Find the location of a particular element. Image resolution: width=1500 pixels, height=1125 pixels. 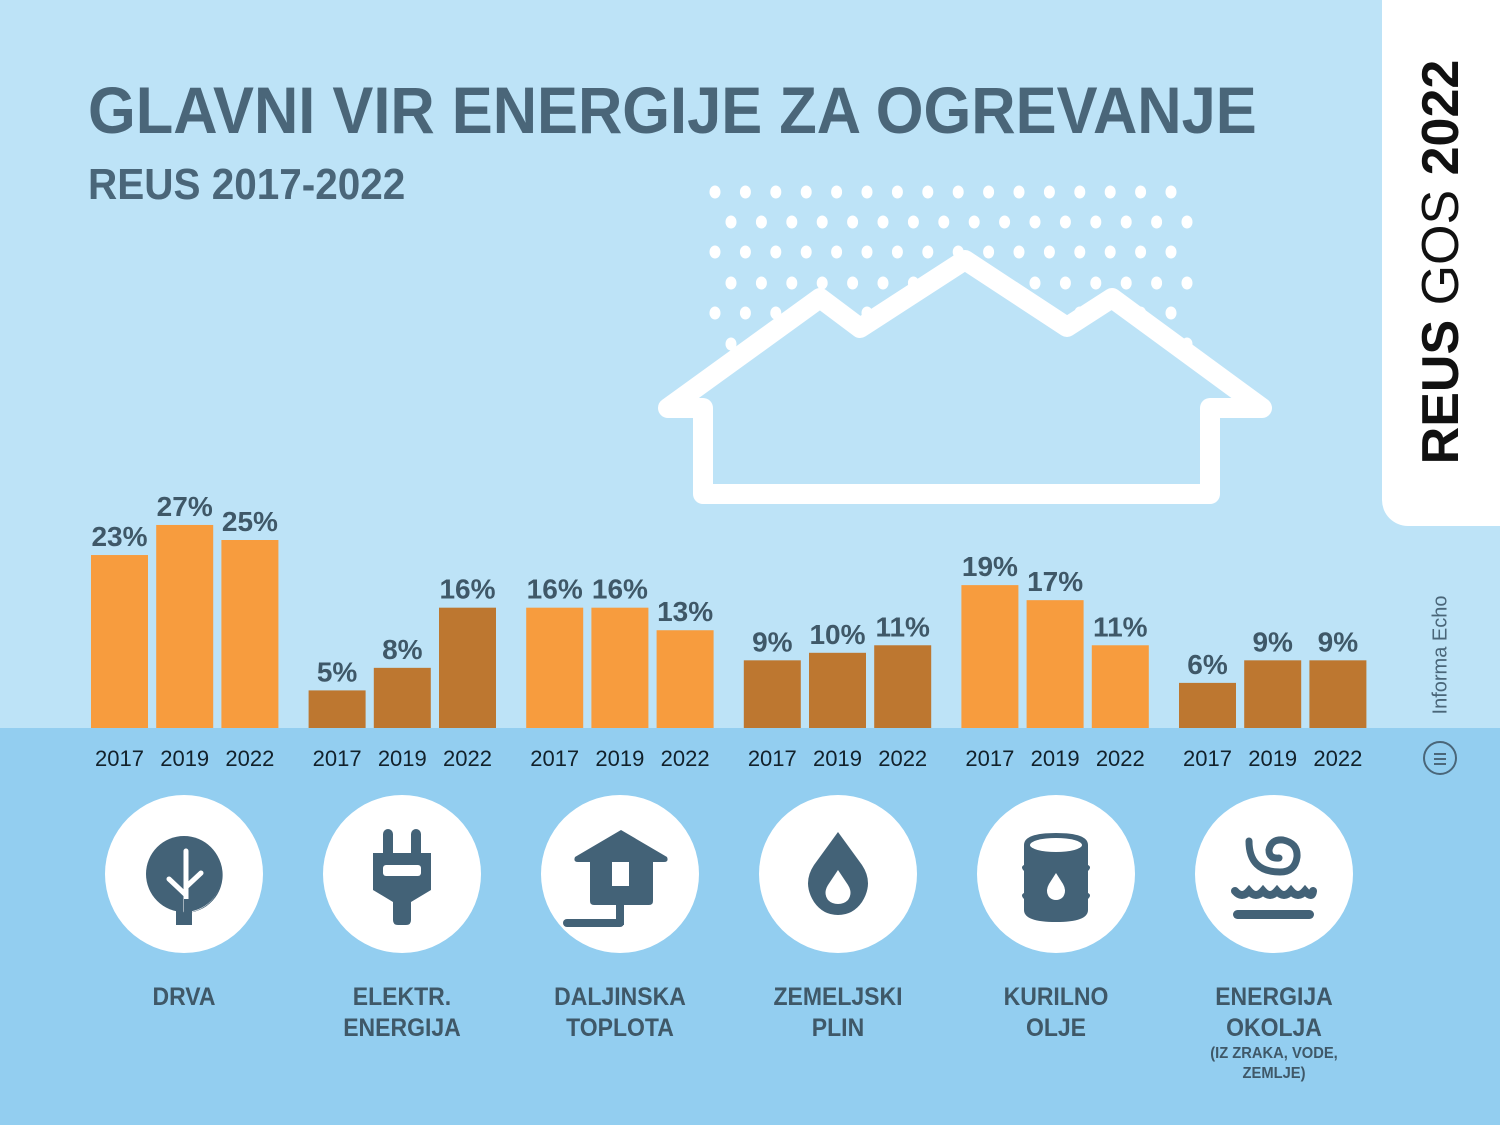

data-label: 27% is located at coordinates (185, 506).